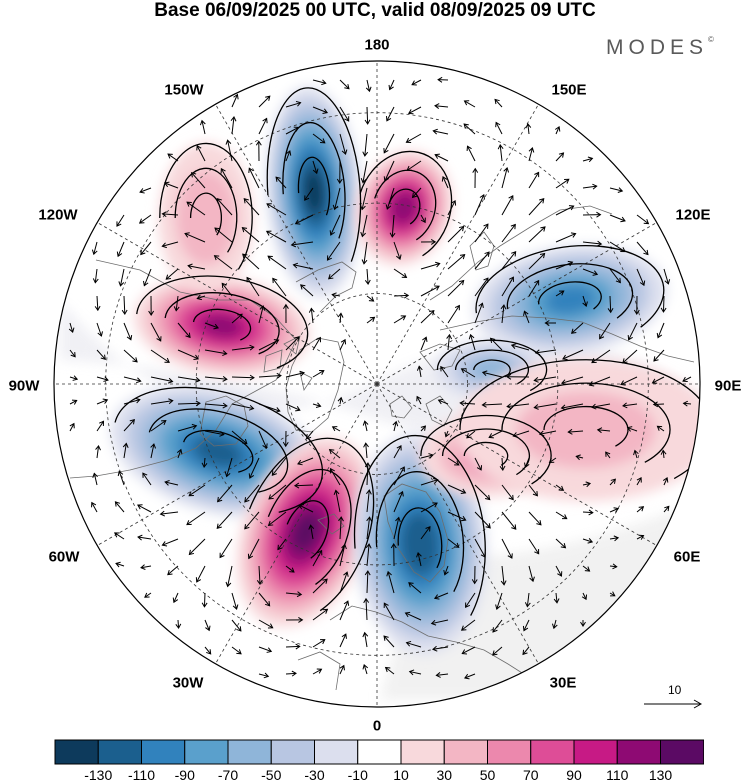 This screenshot has height=783, width=750. I want to click on colorbar-tick-label: -70, so click(228, 775).